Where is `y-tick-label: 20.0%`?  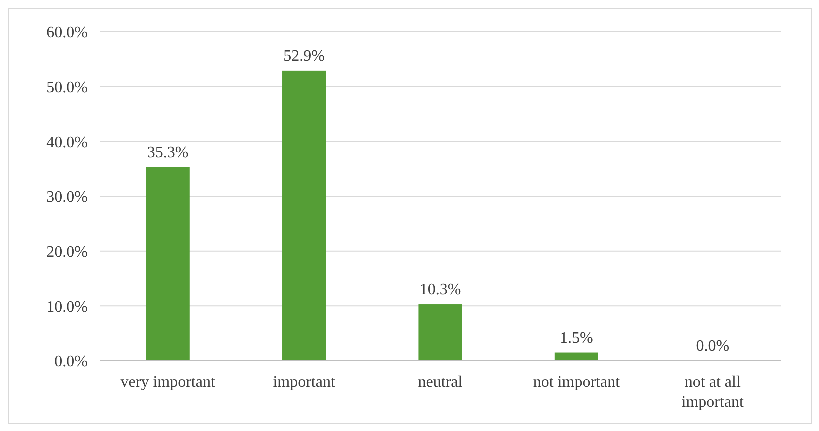 y-tick-label: 20.0% is located at coordinates (67, 252).